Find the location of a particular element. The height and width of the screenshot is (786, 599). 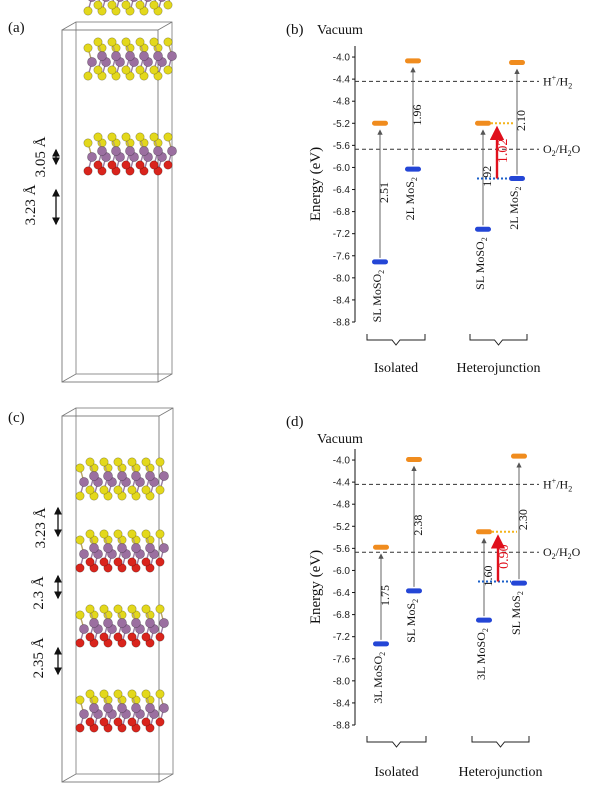

band-offset-value: 0.90 is located at coordinates (504, 556).